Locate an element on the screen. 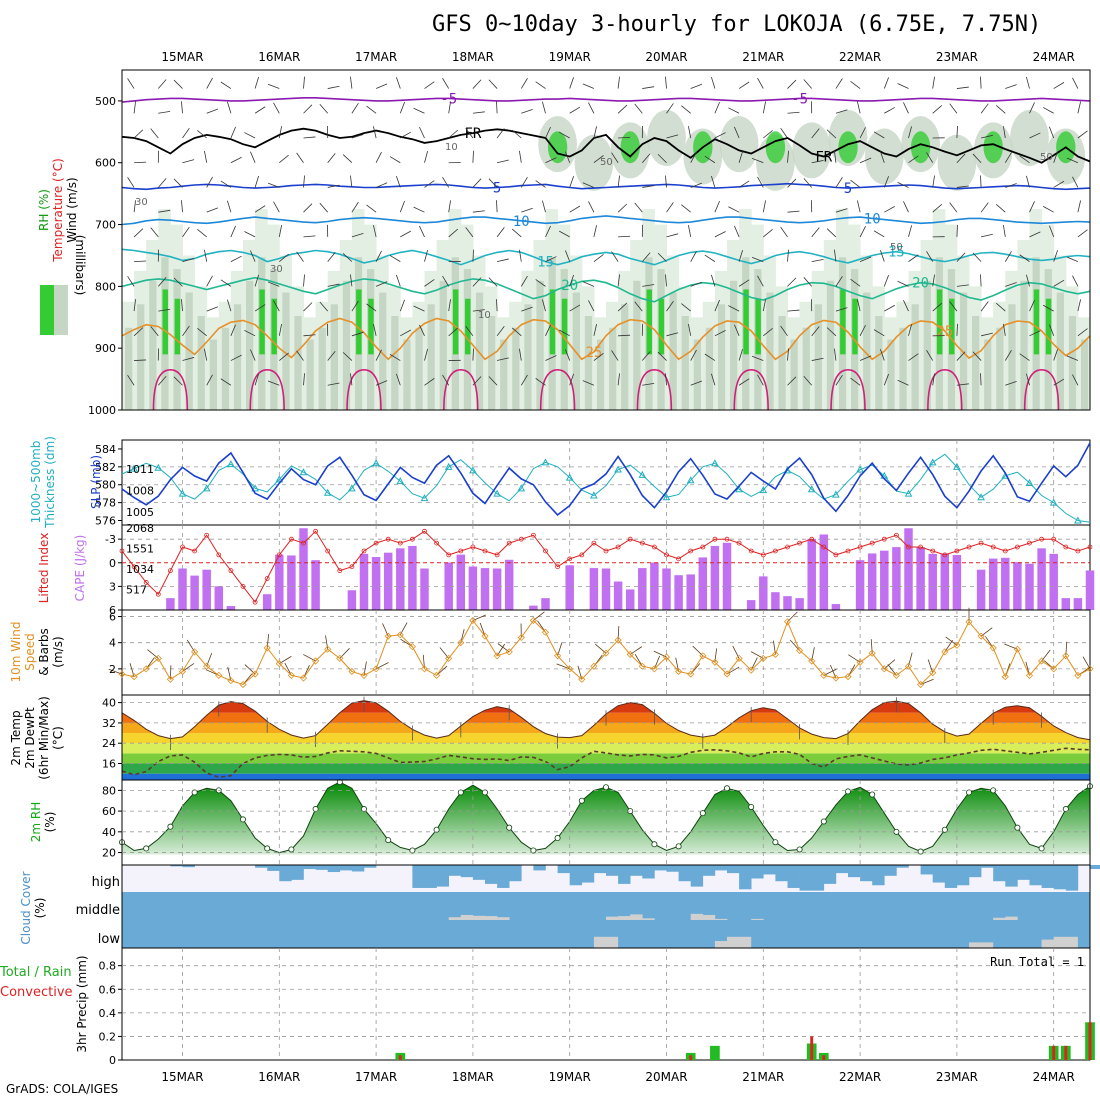  cape-tick-label: 2068 is located at coordinates (140, 528).